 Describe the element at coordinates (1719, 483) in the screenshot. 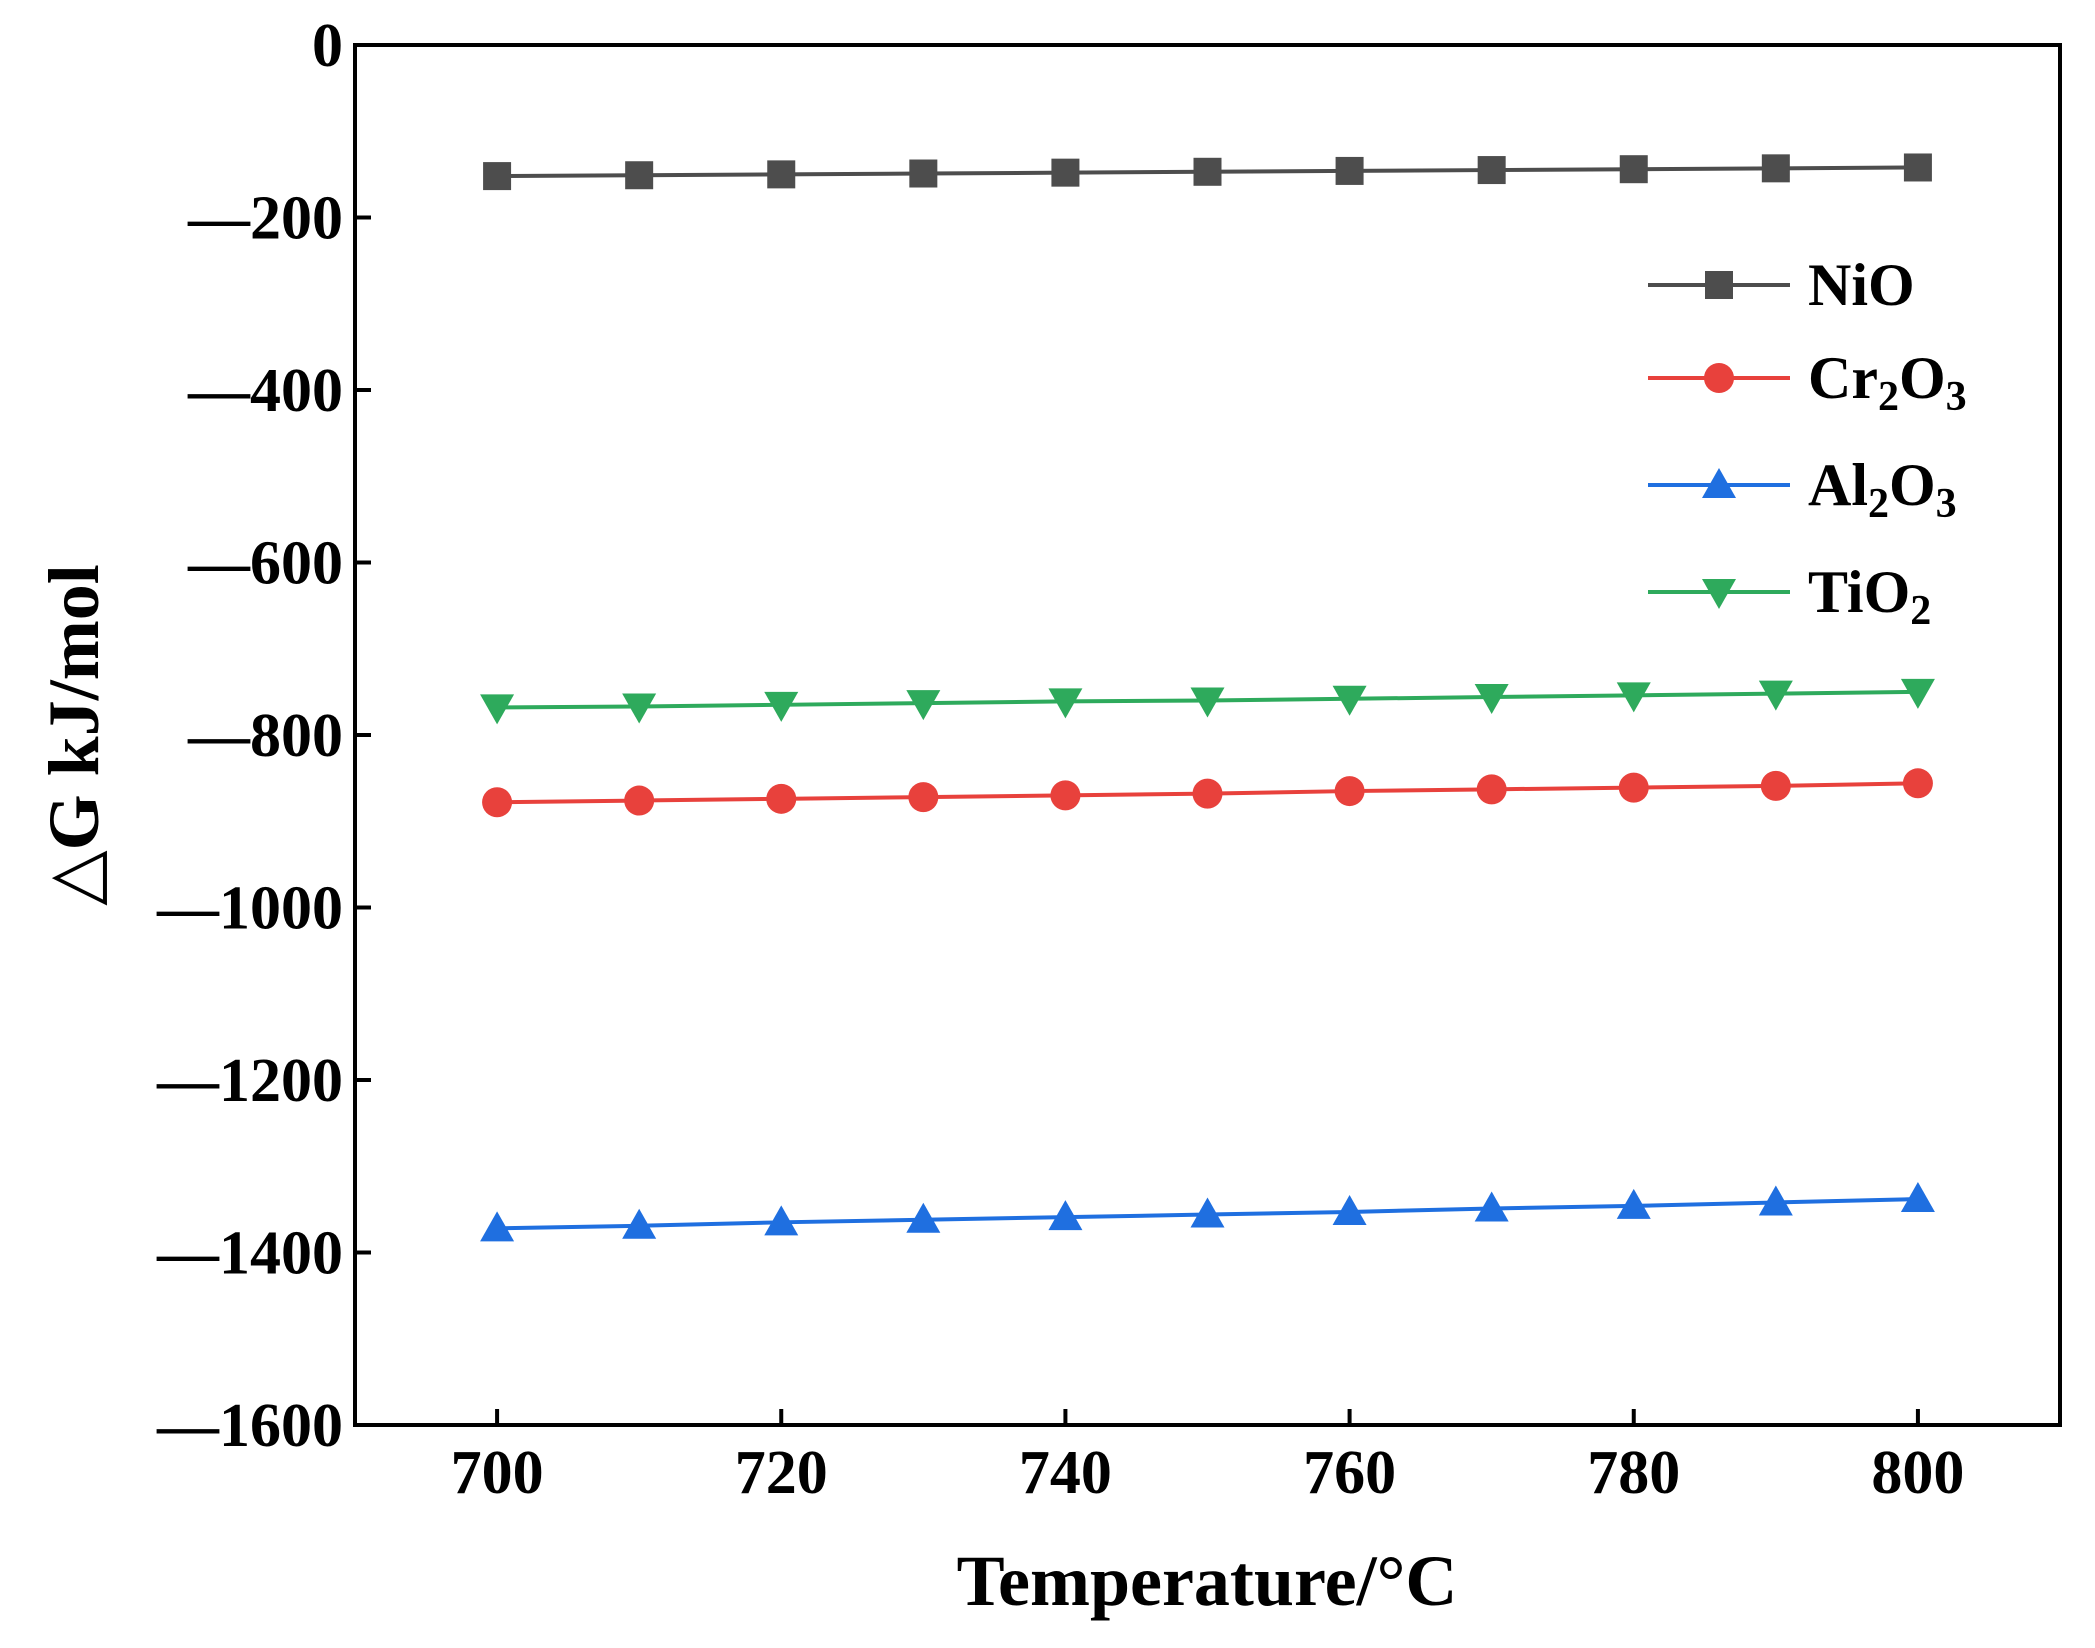

I see `legend-marker-Al2O3` at that location.